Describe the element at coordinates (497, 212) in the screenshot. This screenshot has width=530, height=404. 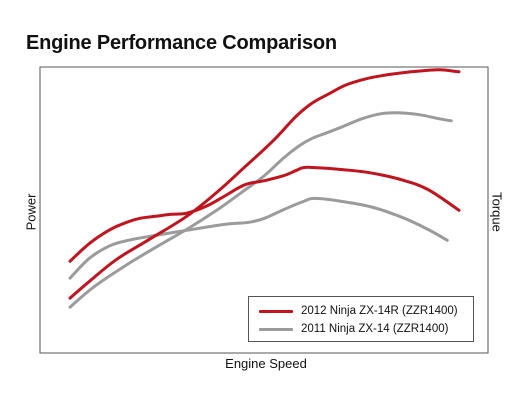
I see `y-axis-label-right: Torque` at that location.